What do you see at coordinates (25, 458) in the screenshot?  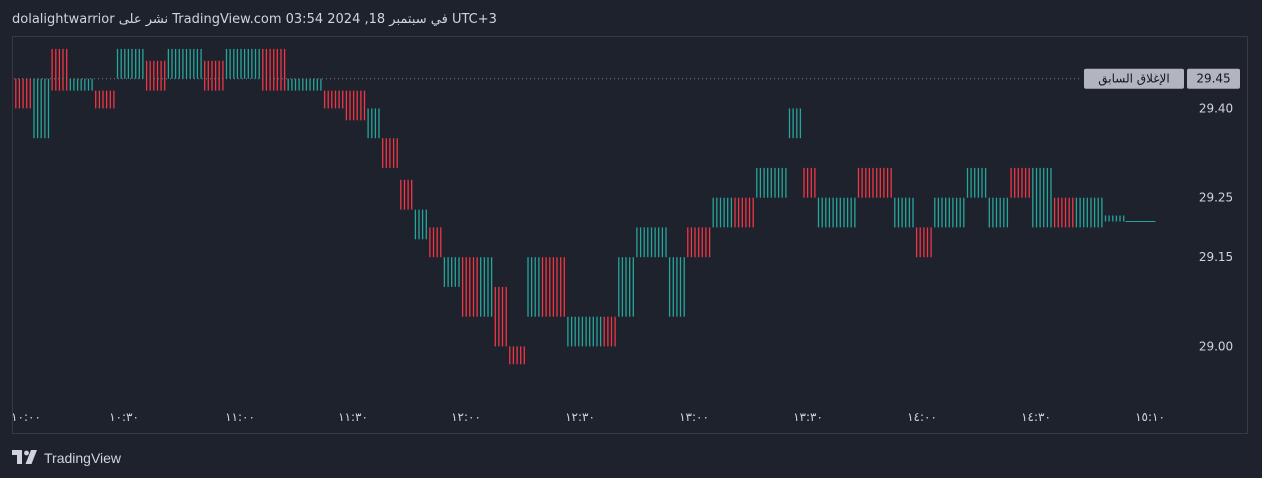 I see `tradingview-logo-icon` at bounding box center [25, 458].